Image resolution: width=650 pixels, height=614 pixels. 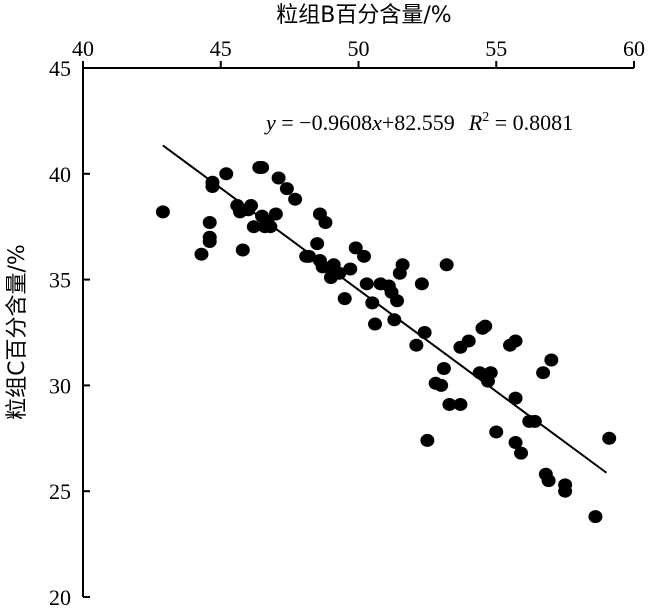 What do you see at coordinates (363, 15) in the screenshot?
I see `x-axis-title: 粒组B百分含量/%` at bounding box center [363, 15].